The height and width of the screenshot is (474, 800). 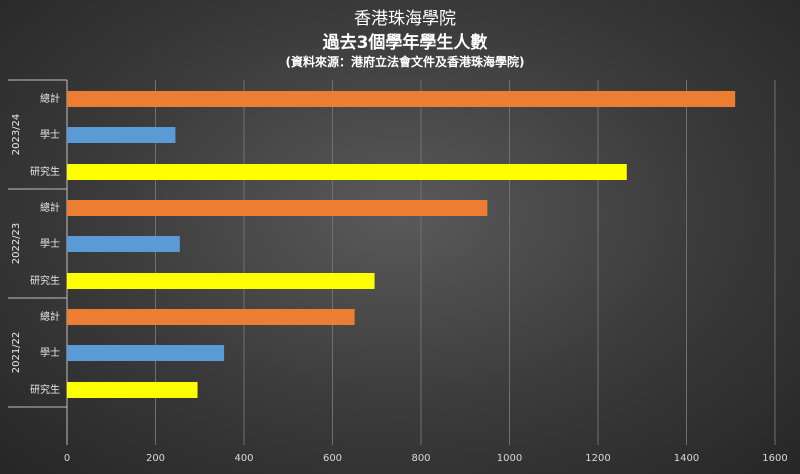 I want to click on group-label: 2021/22, so click(x=16, y=353).